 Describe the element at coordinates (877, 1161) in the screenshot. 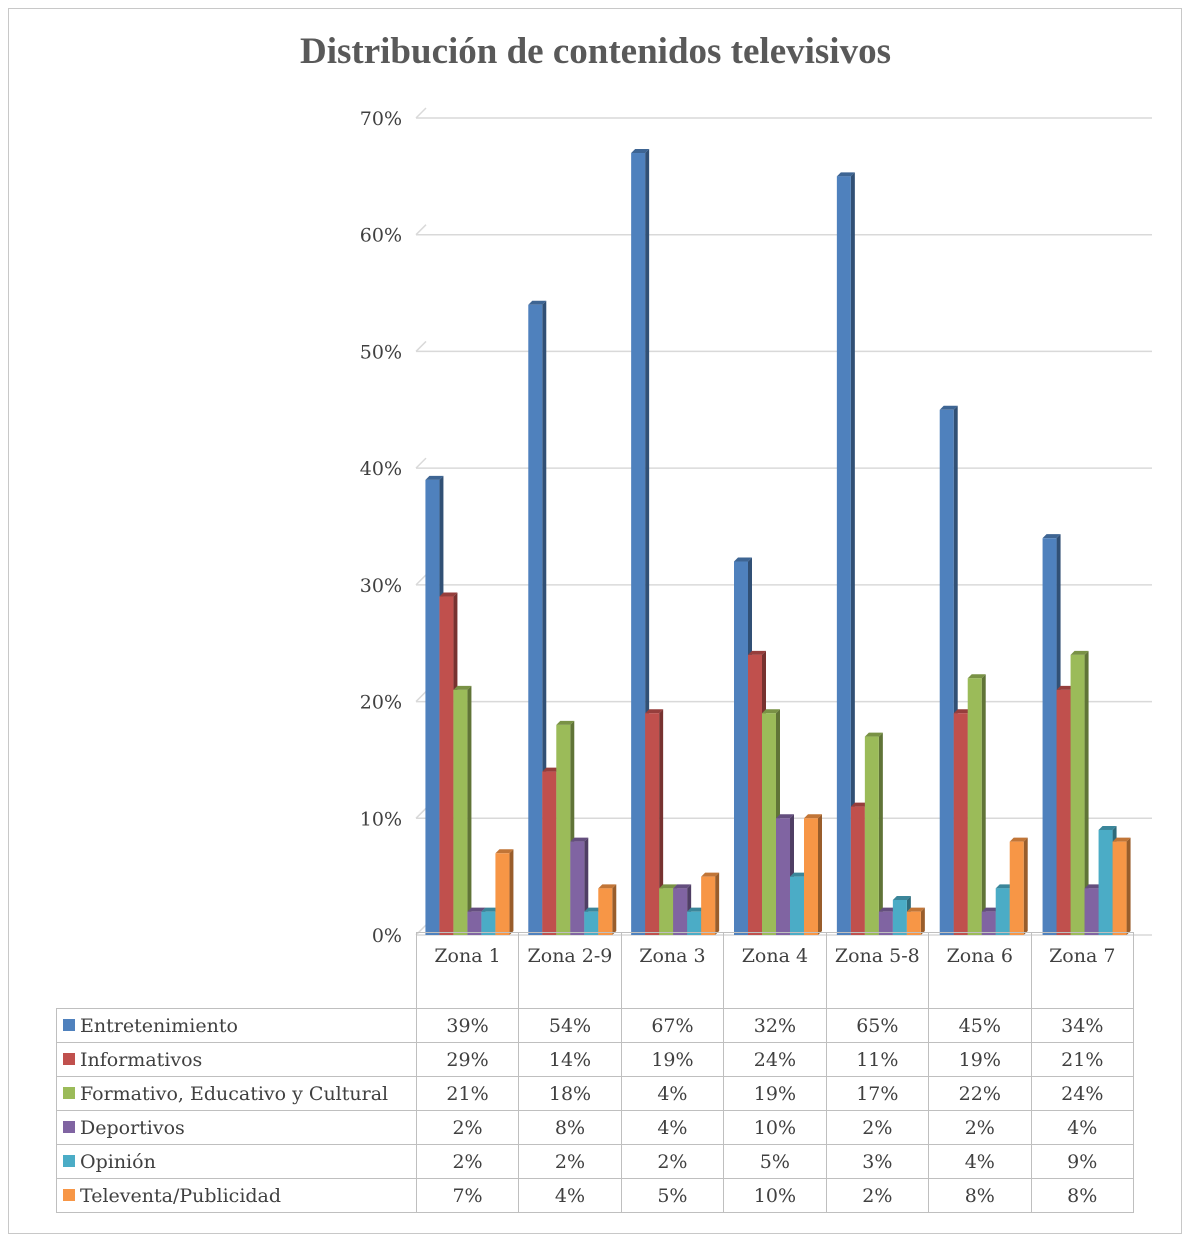

I see `data-label: 3%` at that location.